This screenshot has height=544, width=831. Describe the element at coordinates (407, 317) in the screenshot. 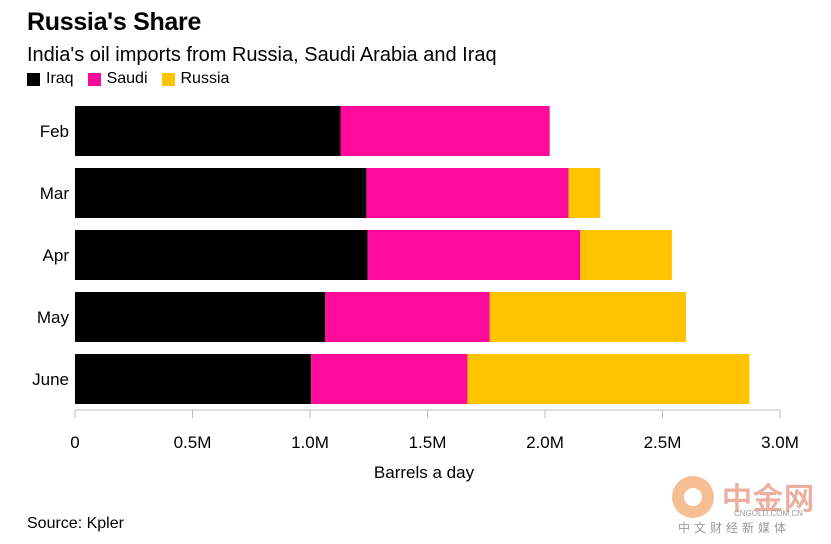

I see `bar-saudi-may` at that location.